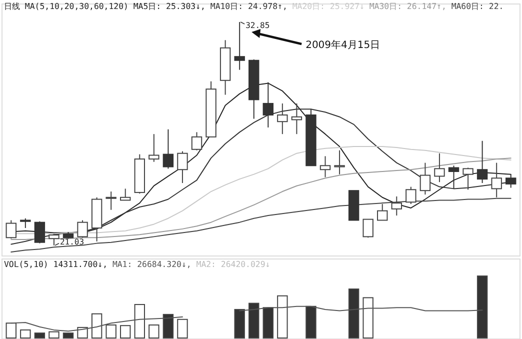 The image size is (522, 339). What do you see at coordinates (251, 6) in the screenshot?
I see `text: MA10日: 24.978↑,` at bounding box center [251, 6].